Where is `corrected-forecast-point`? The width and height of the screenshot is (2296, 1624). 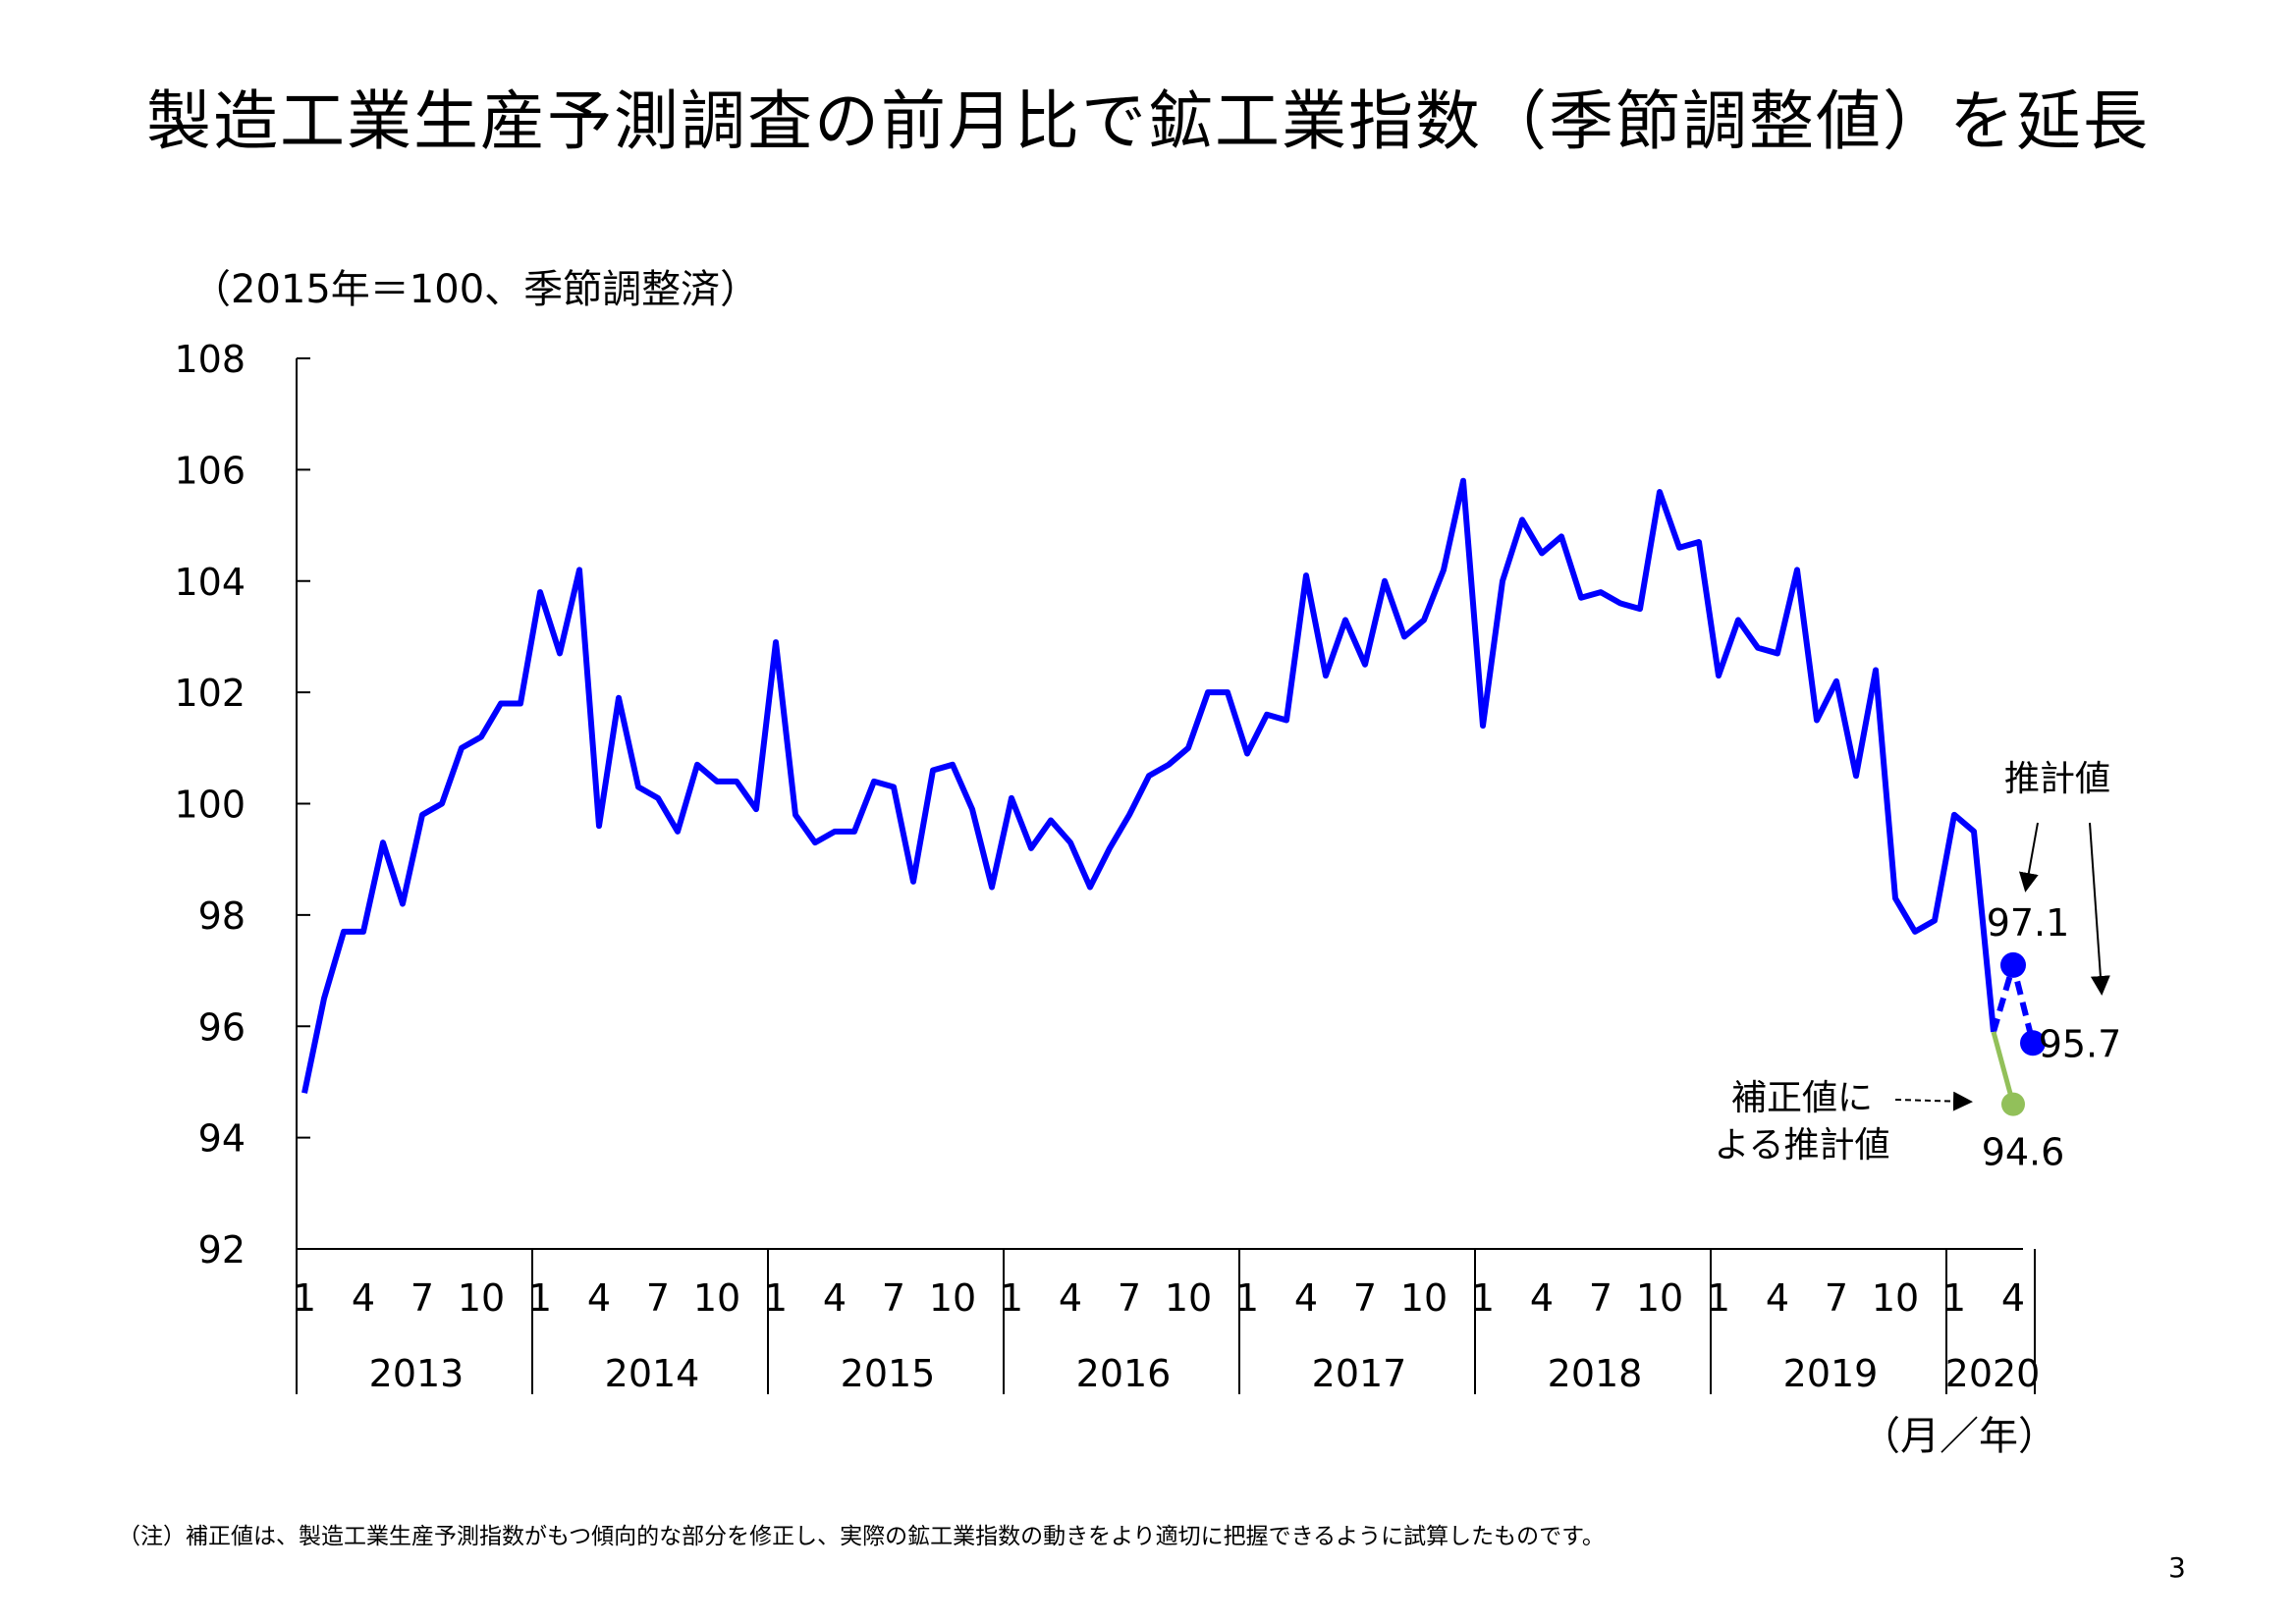
corrected-forecast-point is located at coordinates (2013, 1104).